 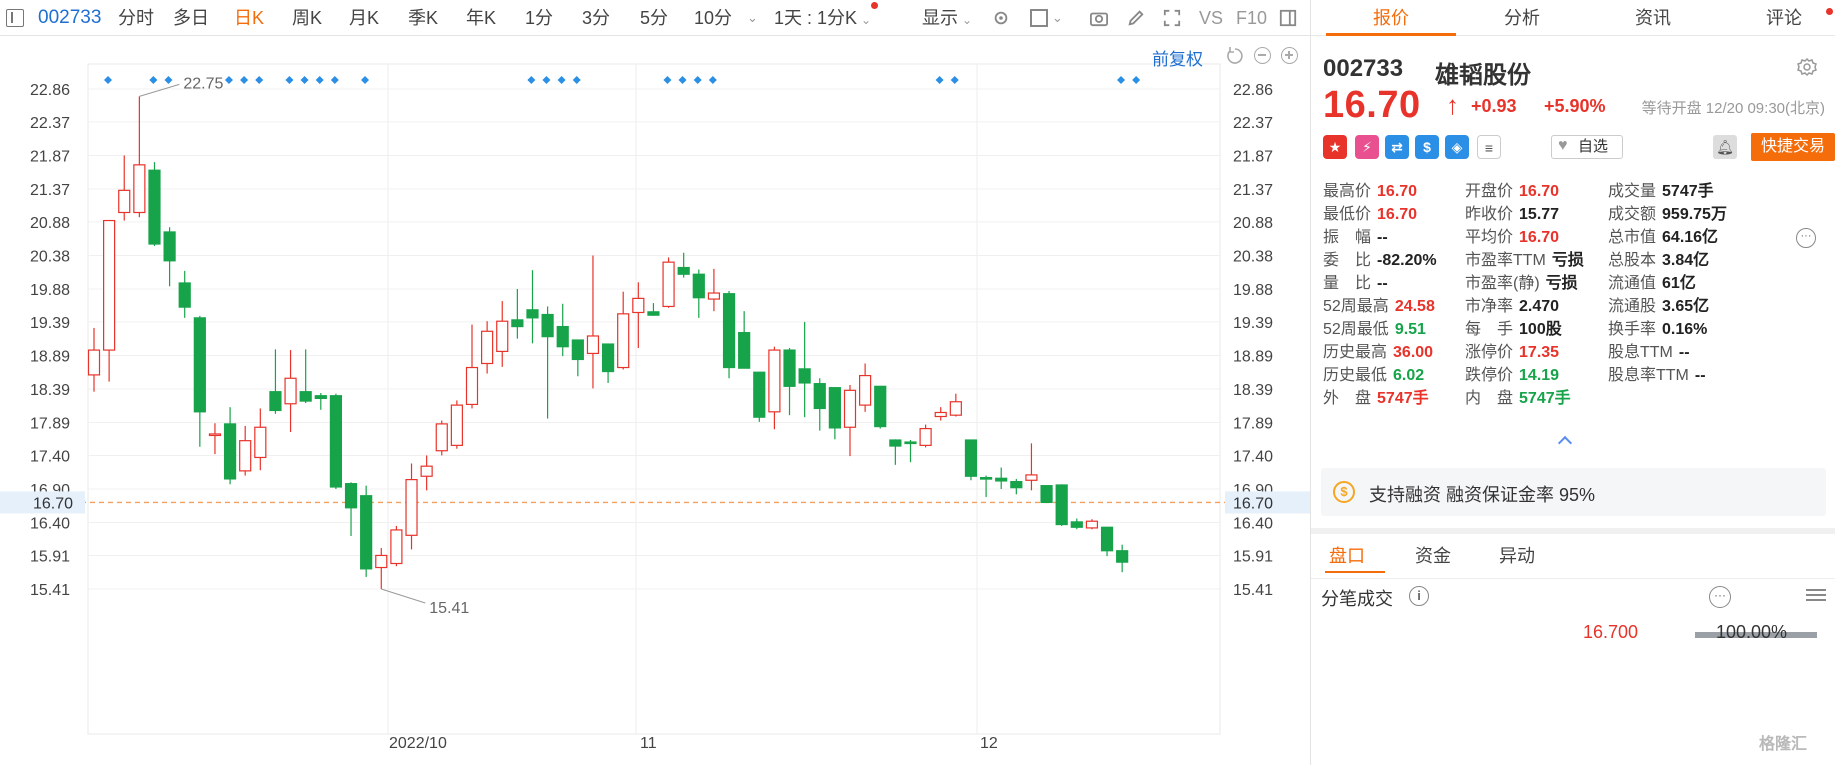 What do you see at coordinates (1379, 307) in the screenshot?
I see `quote-cell: 52周最高 24.58` at bounding box center [1379, 307].